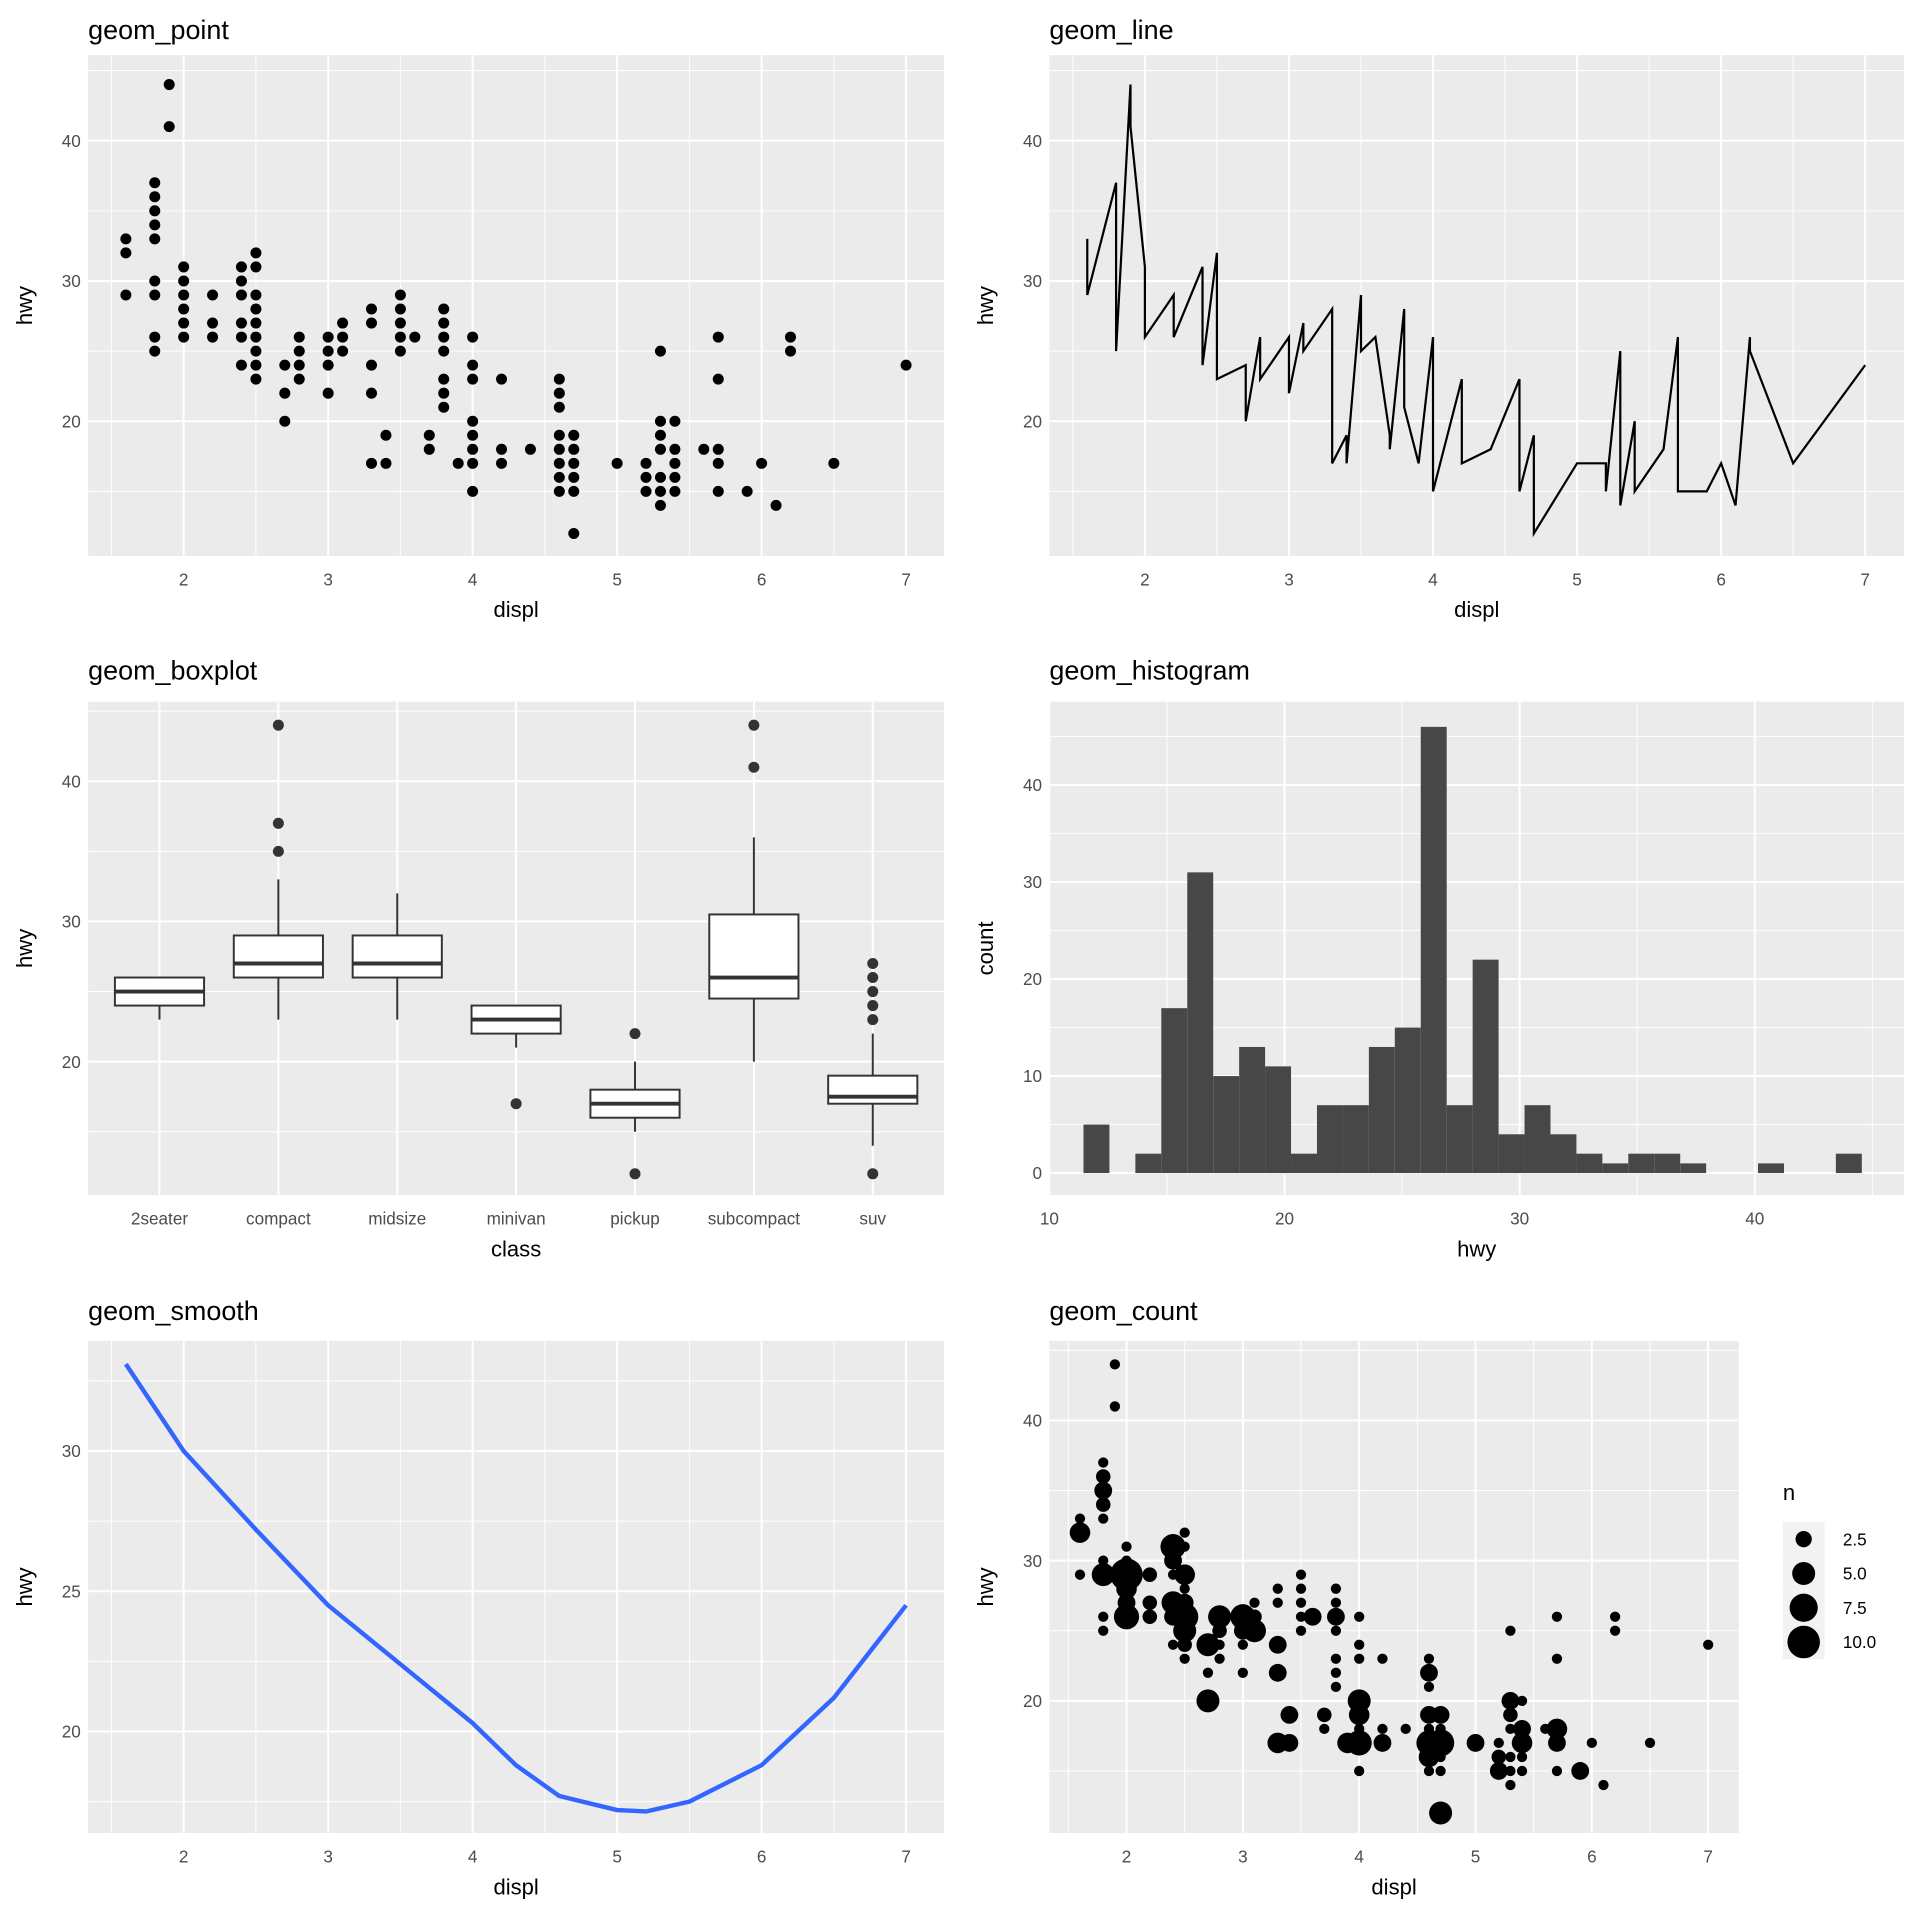 This screenshot has width=1920, height=1920. Describe the element at coordinates (872, 1218) in the screenshot. I see `x-tick-label: suv` at that location.